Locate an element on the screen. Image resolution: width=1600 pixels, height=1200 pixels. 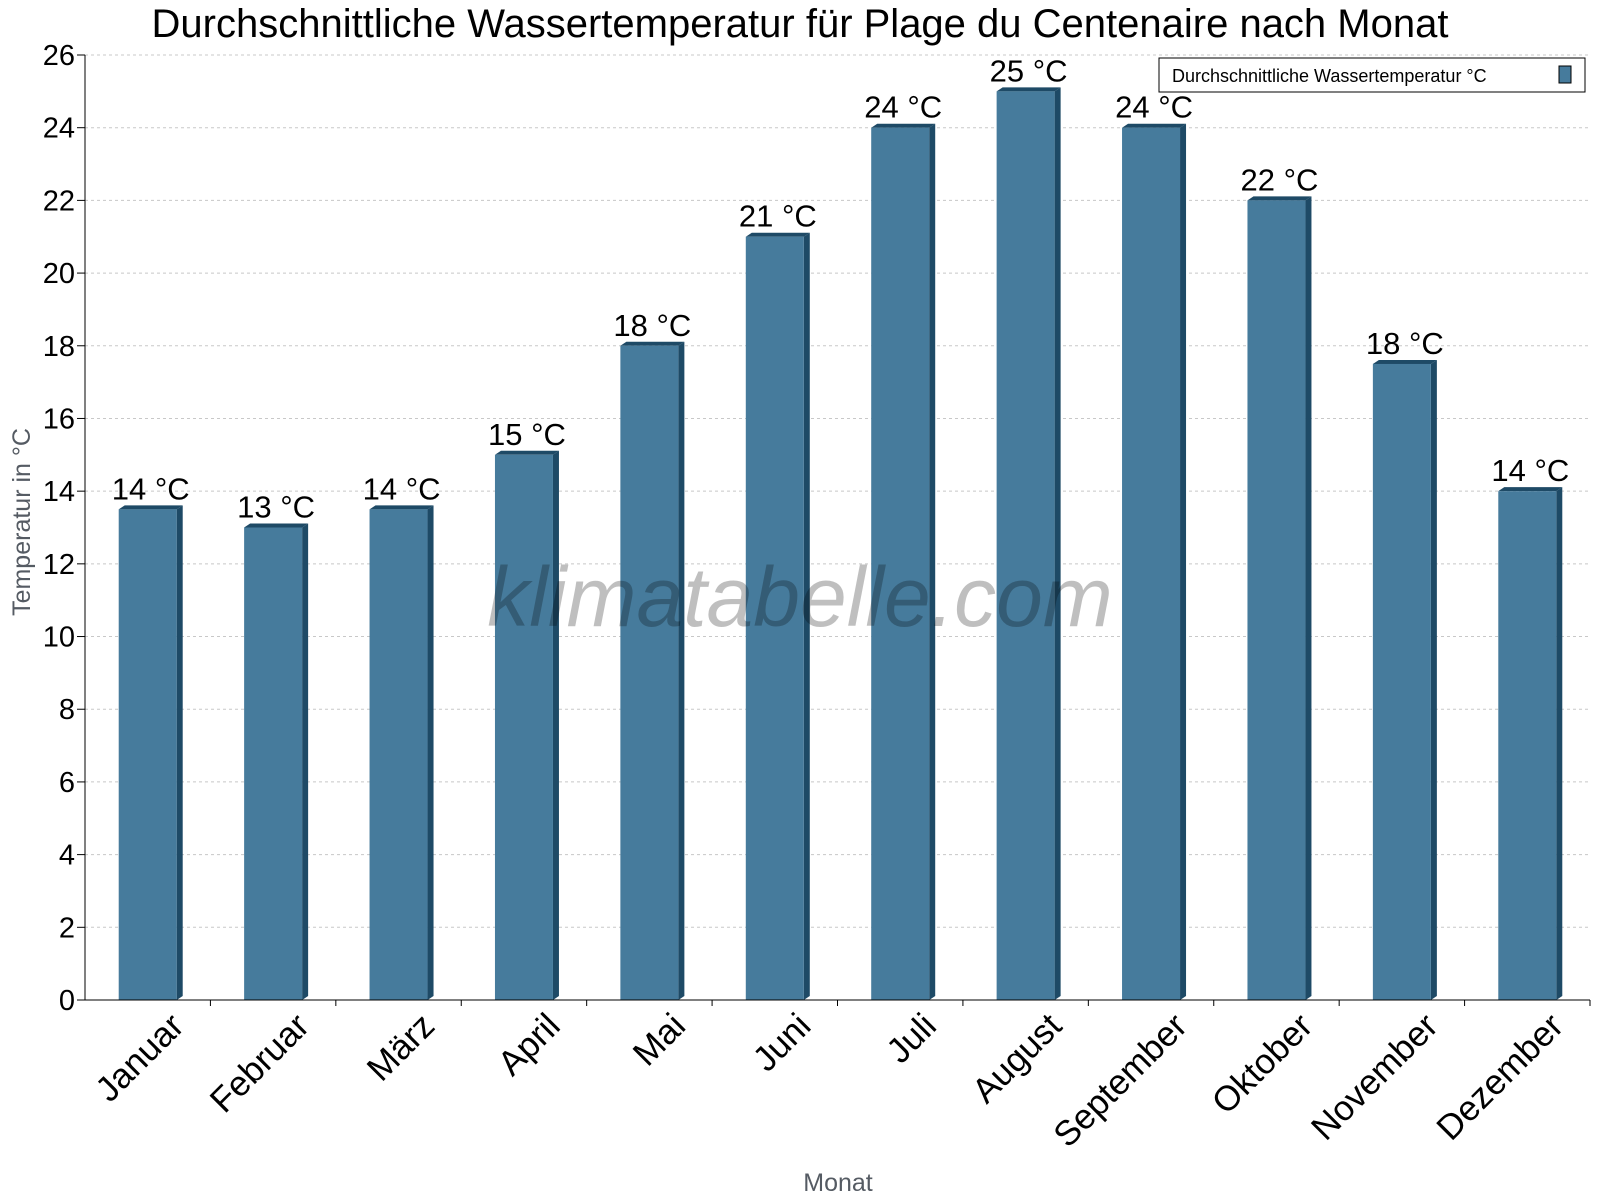
legend-box is located at coordinates (1372, 75).